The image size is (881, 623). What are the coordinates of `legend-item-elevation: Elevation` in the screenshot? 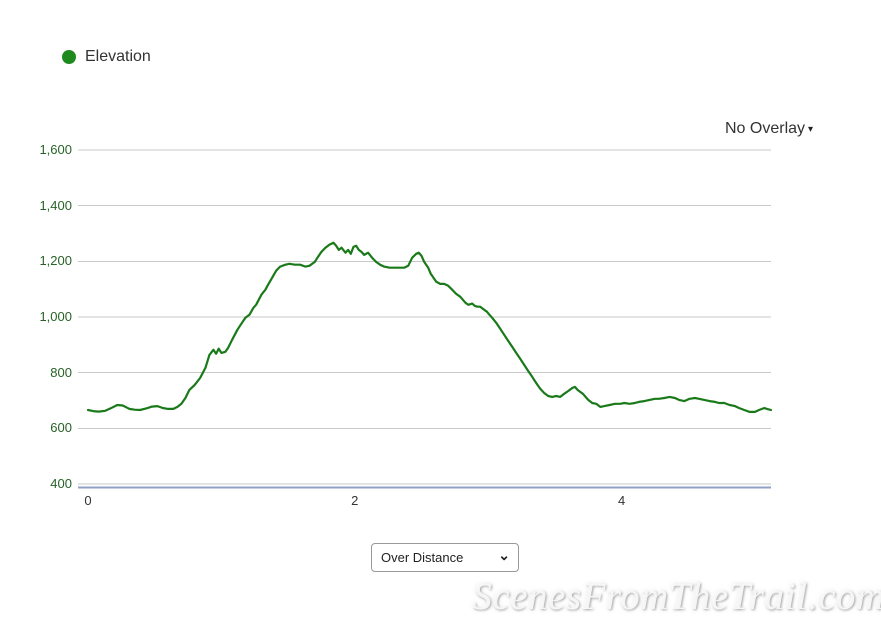 It's located at (106, 57).